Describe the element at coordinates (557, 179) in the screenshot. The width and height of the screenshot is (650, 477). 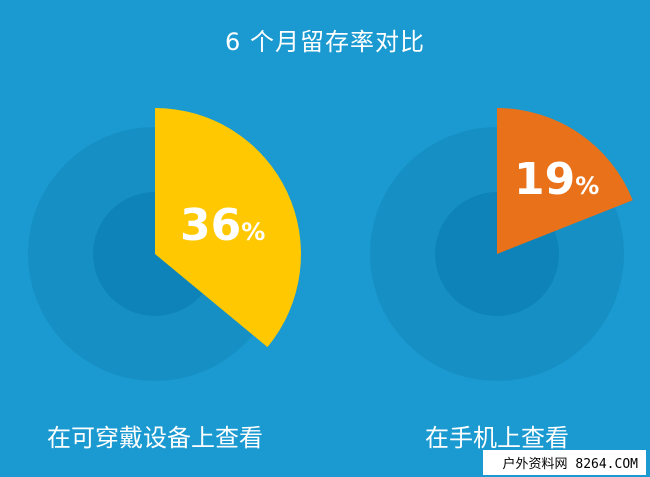
I see `value-label-phone: 19%` at that location.